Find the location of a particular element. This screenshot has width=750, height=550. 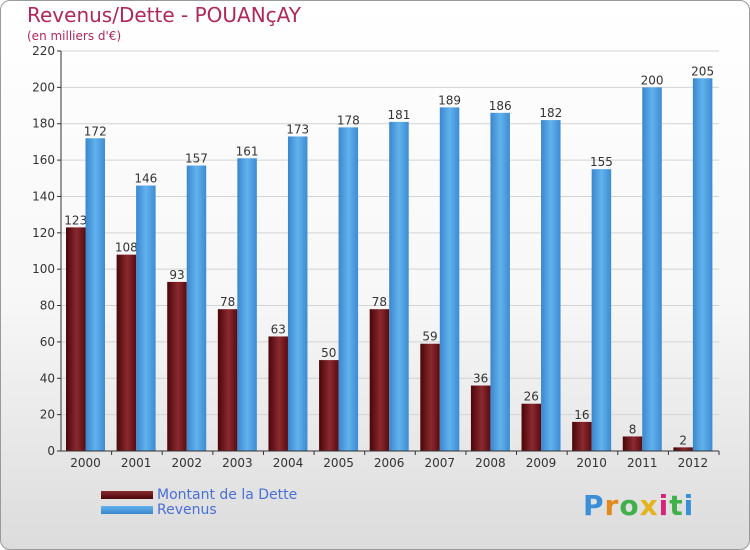

data-label-debt: 26 is located at coordinates (531, 397).